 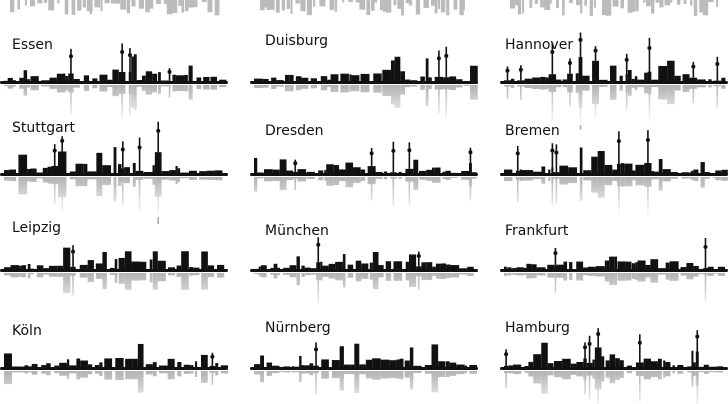 What do you see at coordinates (364, 362) in the screenshot?
I see `city-skyline: Nürnberg` at bounding box center [364, 362].